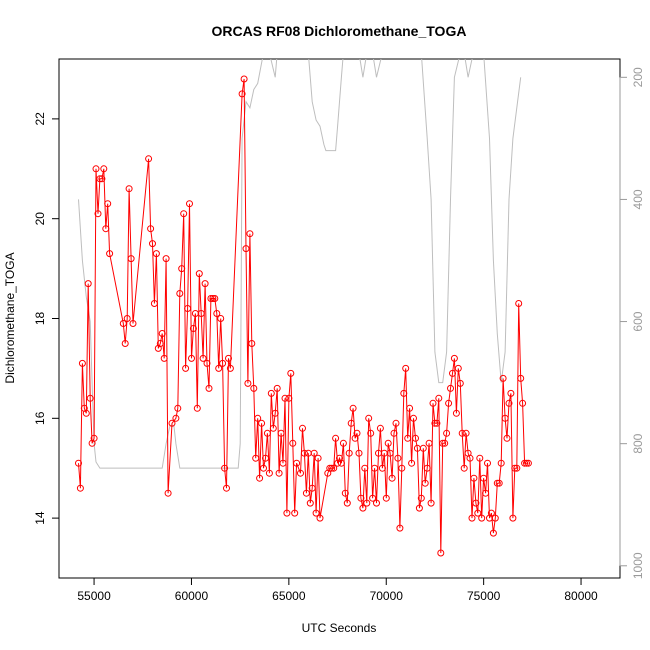 The height and width of the screenshot is (650, 650). I want to click on y2-tick-label: 800, so click(638, 443).